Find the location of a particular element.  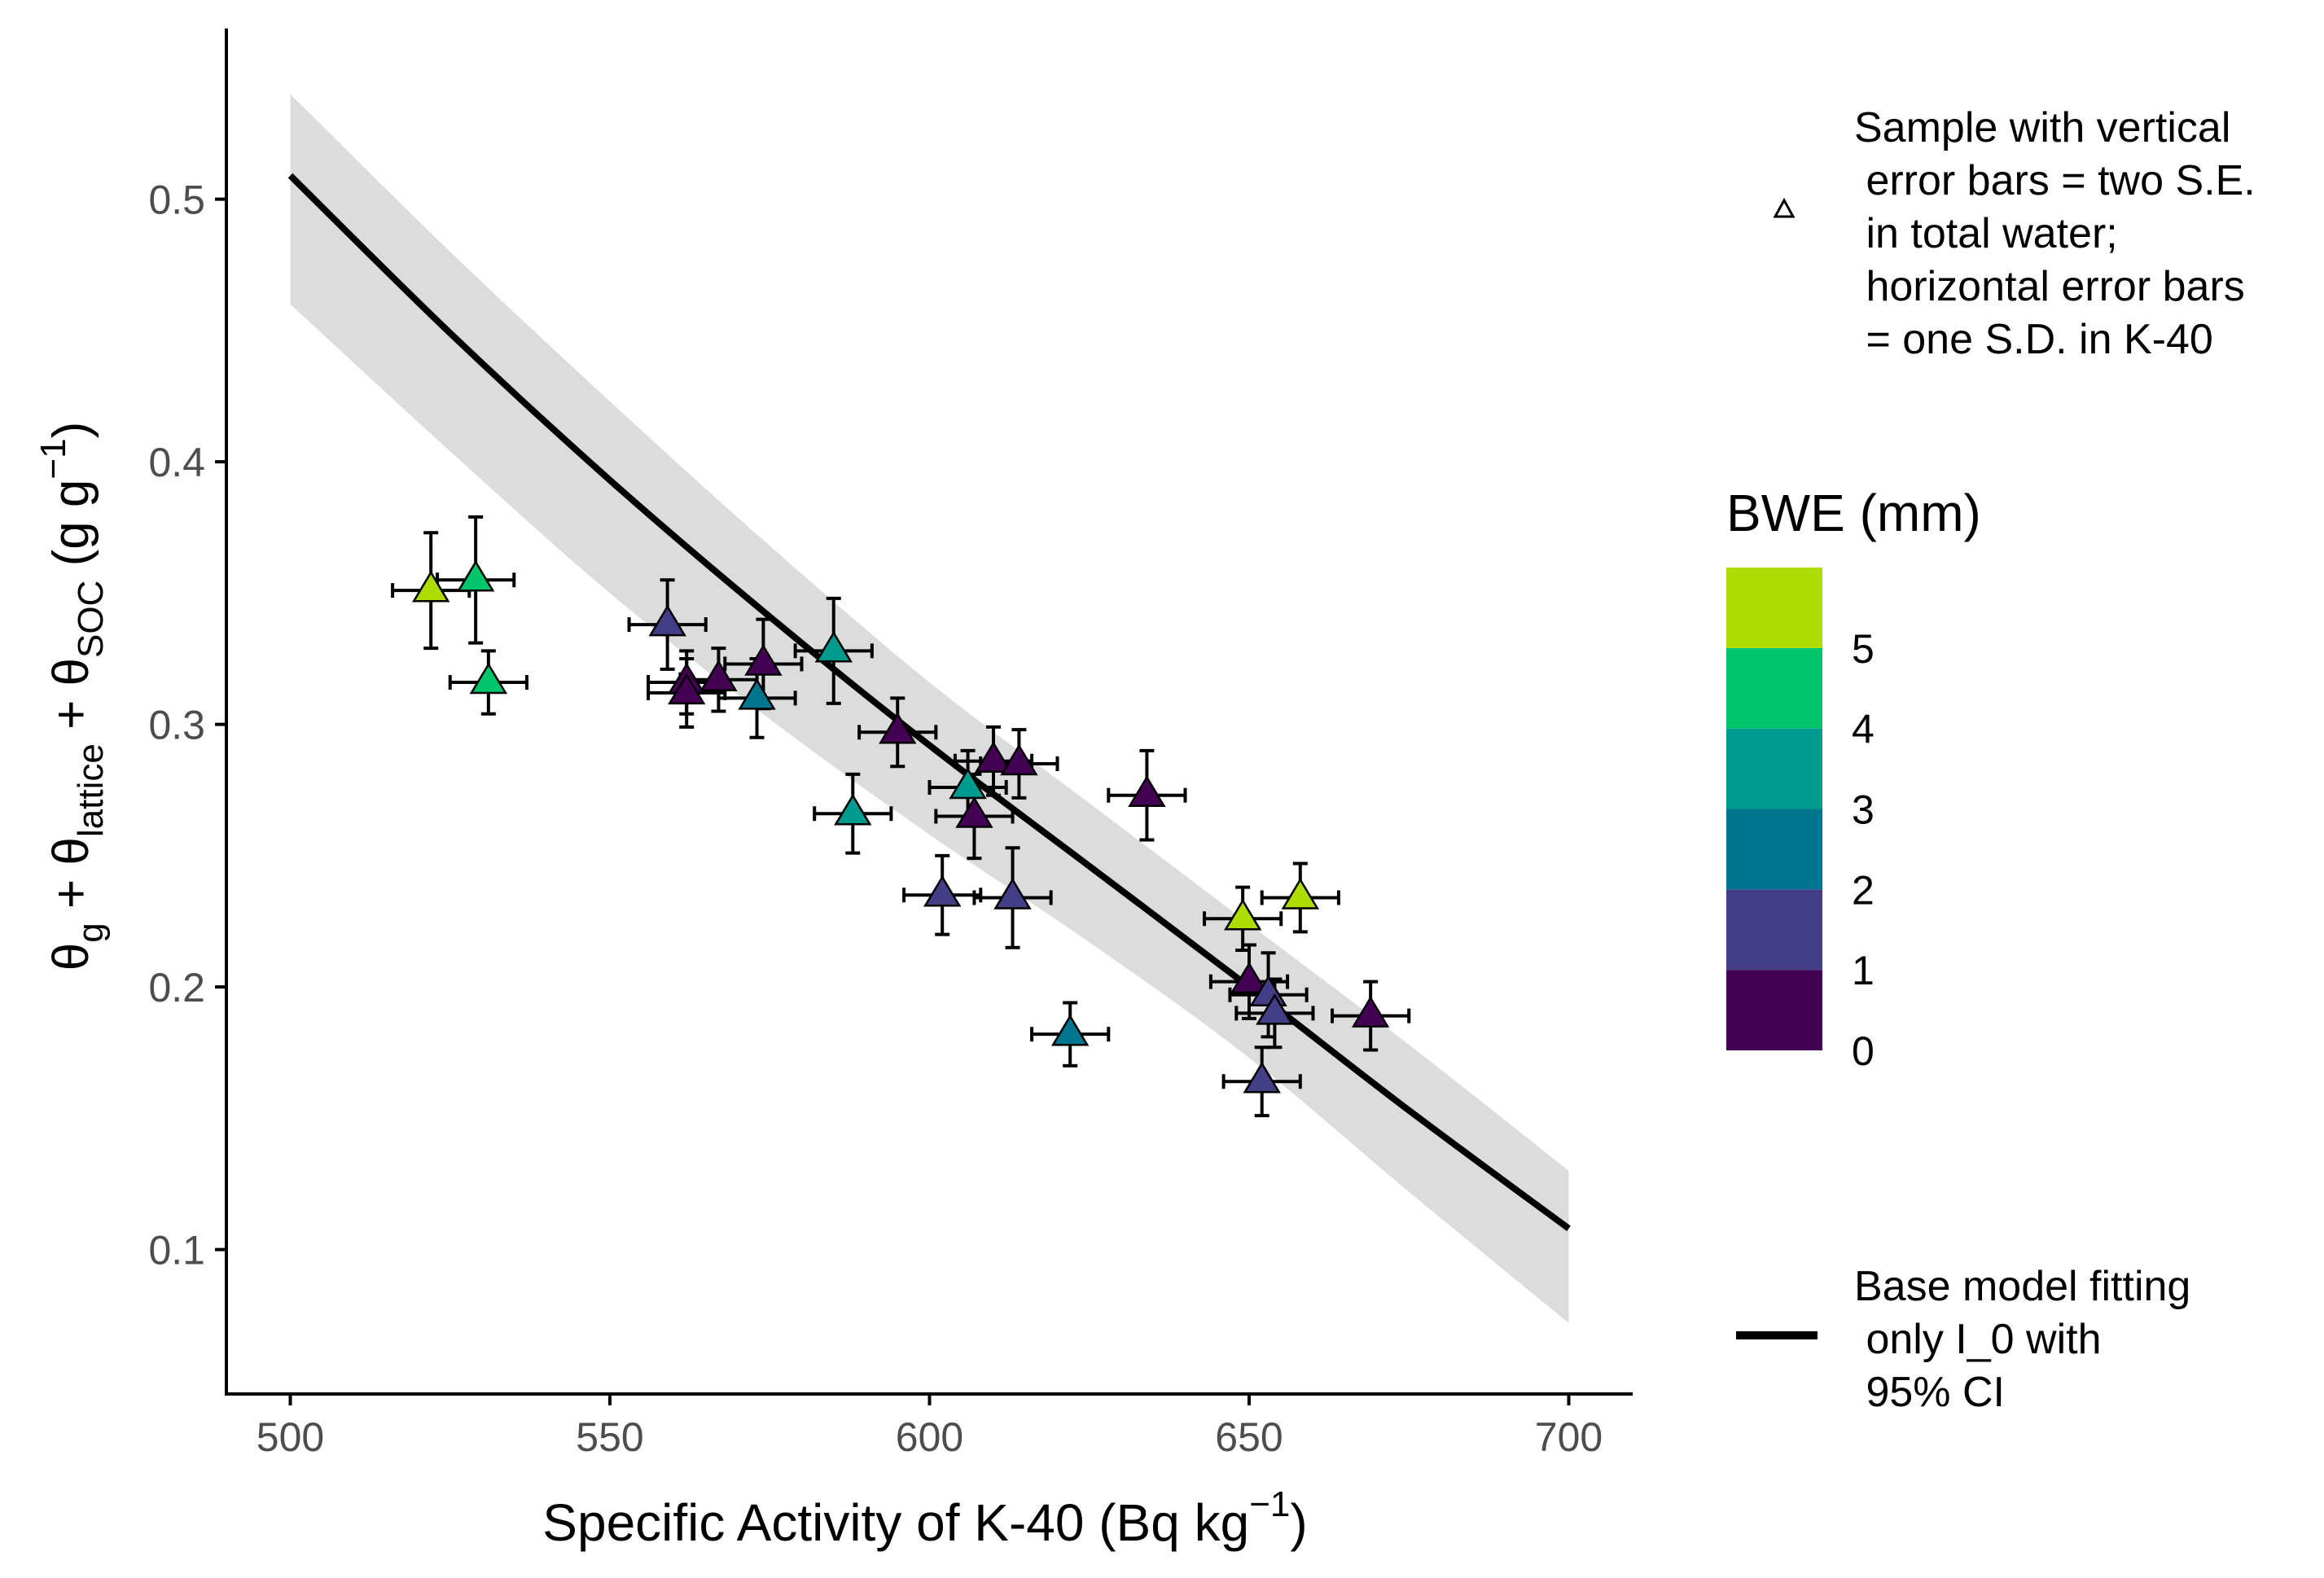

x-axis-title-close: ) is located at coordinates (1298, 1522).